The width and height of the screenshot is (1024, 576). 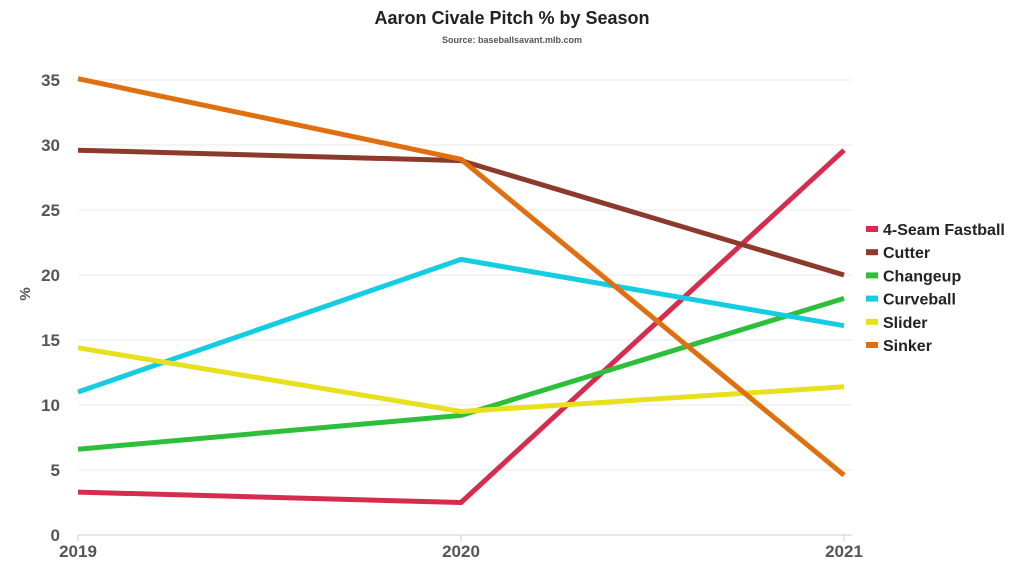 I want to click on legend-label: 4-Seam Fastball, so click(x=944, y=230).